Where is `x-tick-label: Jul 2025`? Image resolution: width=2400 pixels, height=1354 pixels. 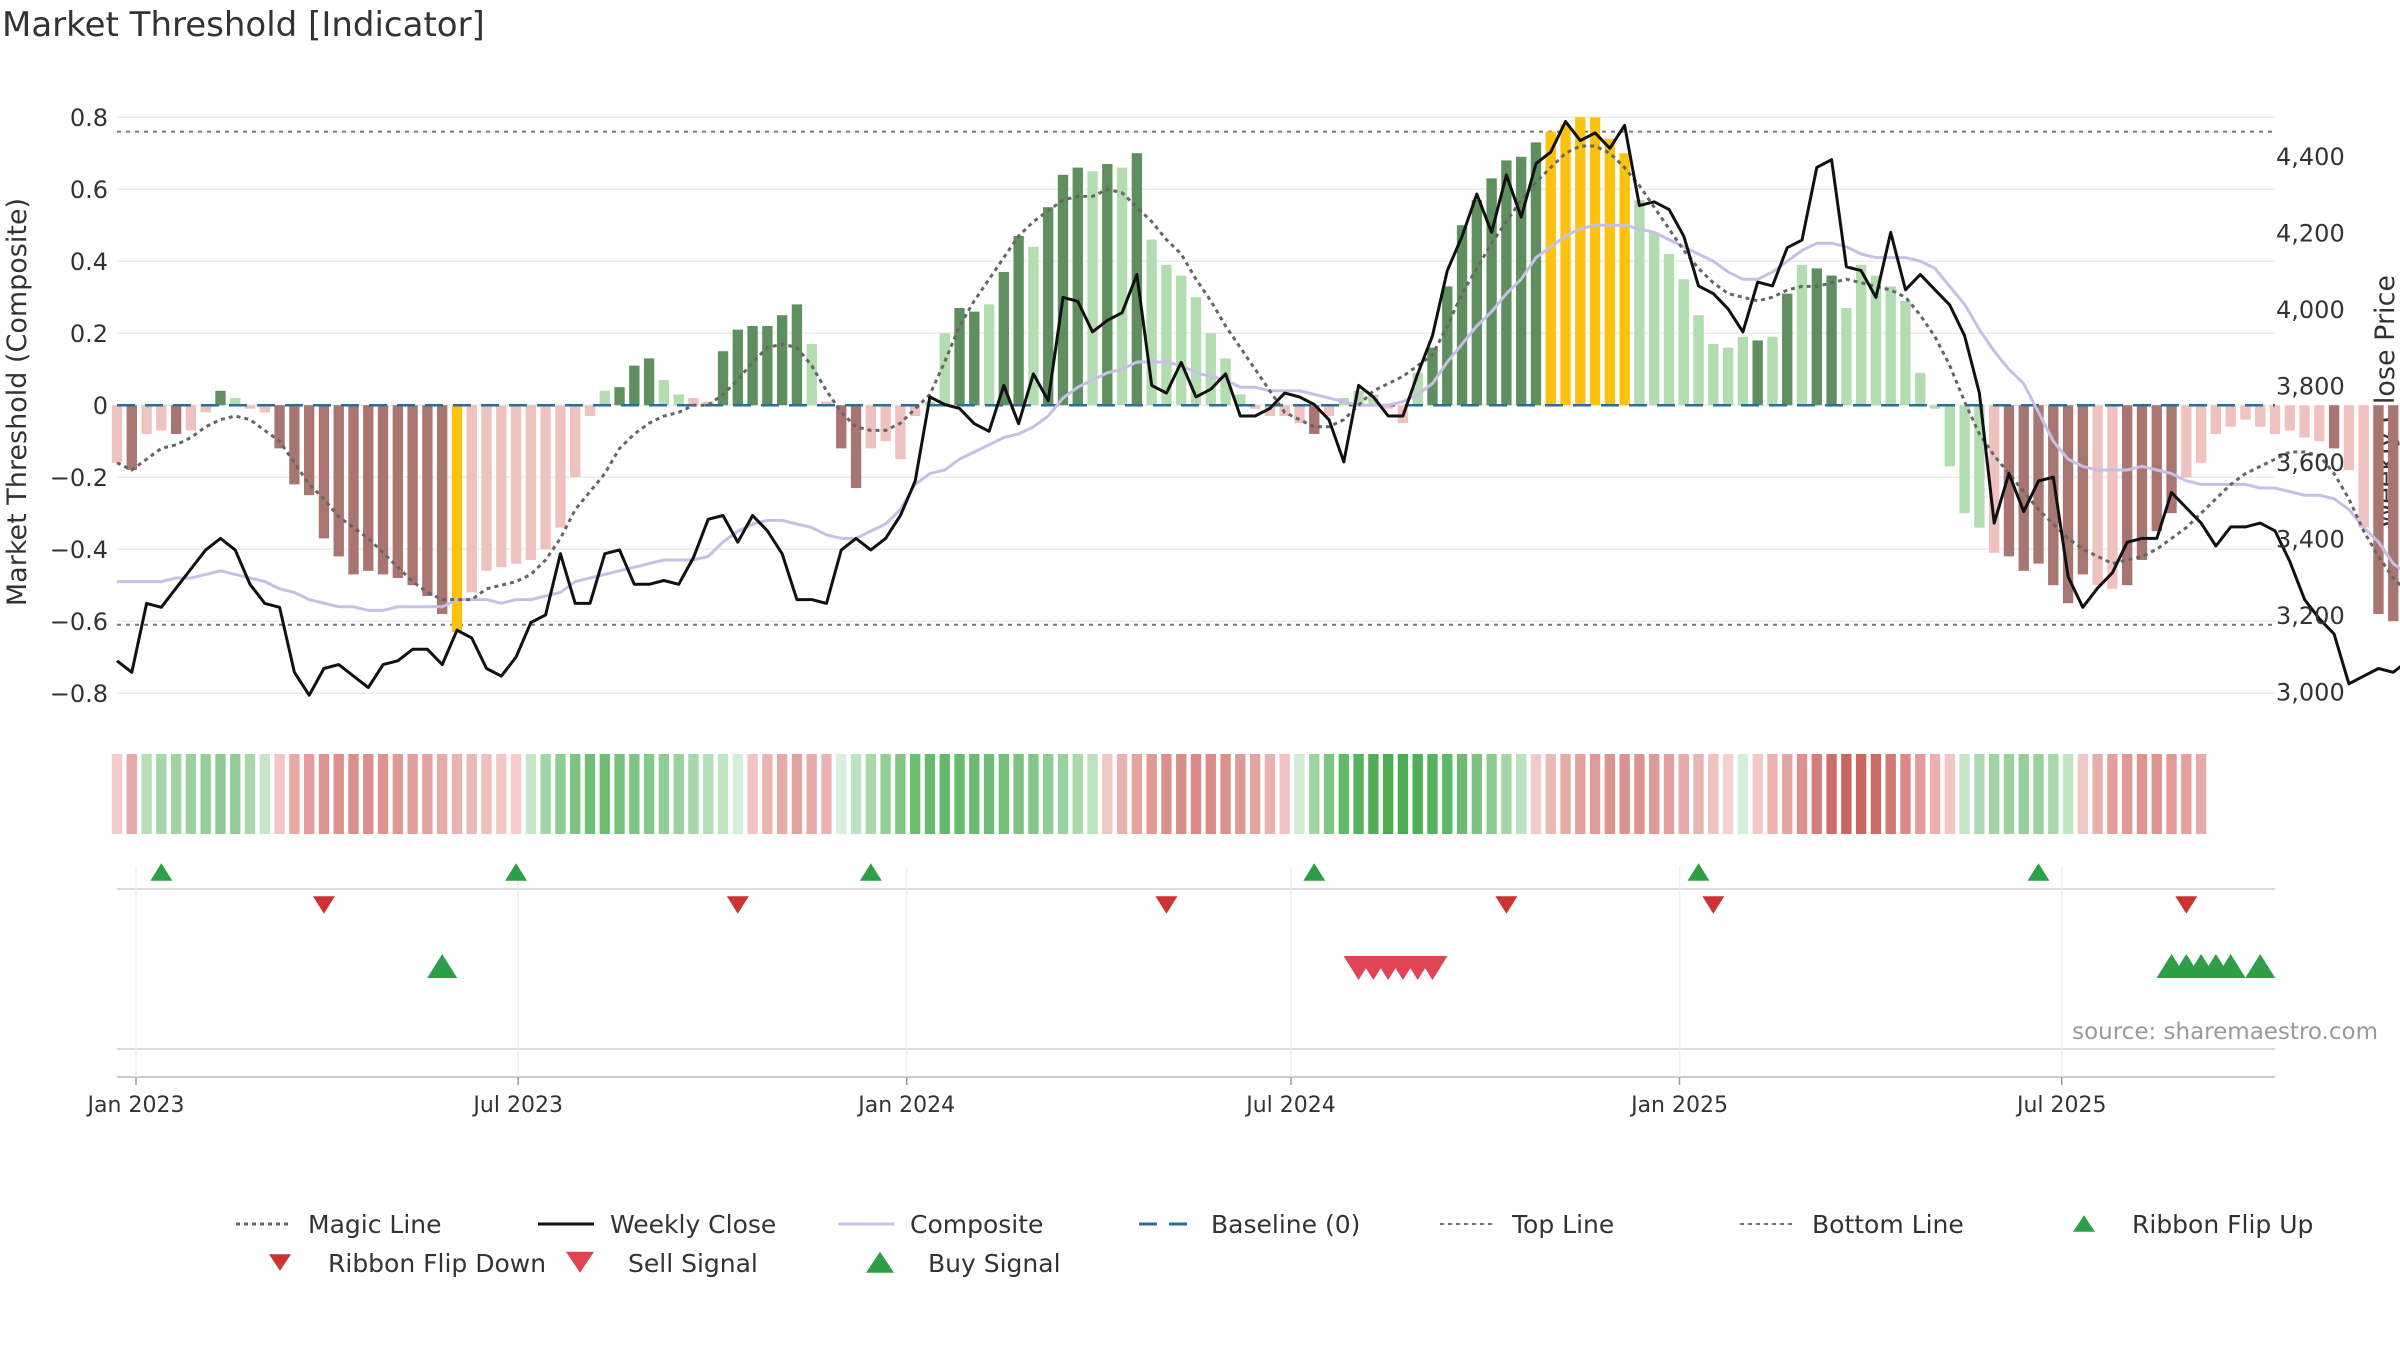
x-tick-label: Jul 2025 is located at coordinates (2061, 1105).